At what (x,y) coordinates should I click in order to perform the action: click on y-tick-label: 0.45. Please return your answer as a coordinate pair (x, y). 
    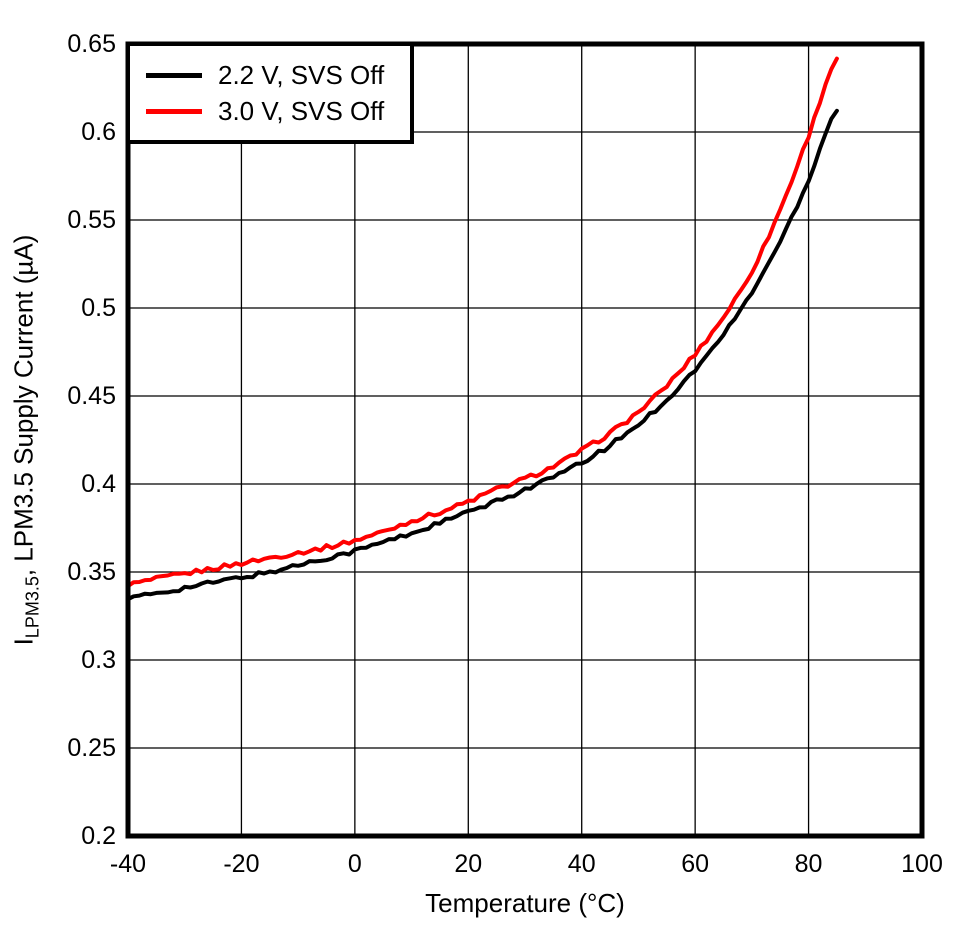
    Looking at the image, I should click on (91, 396).